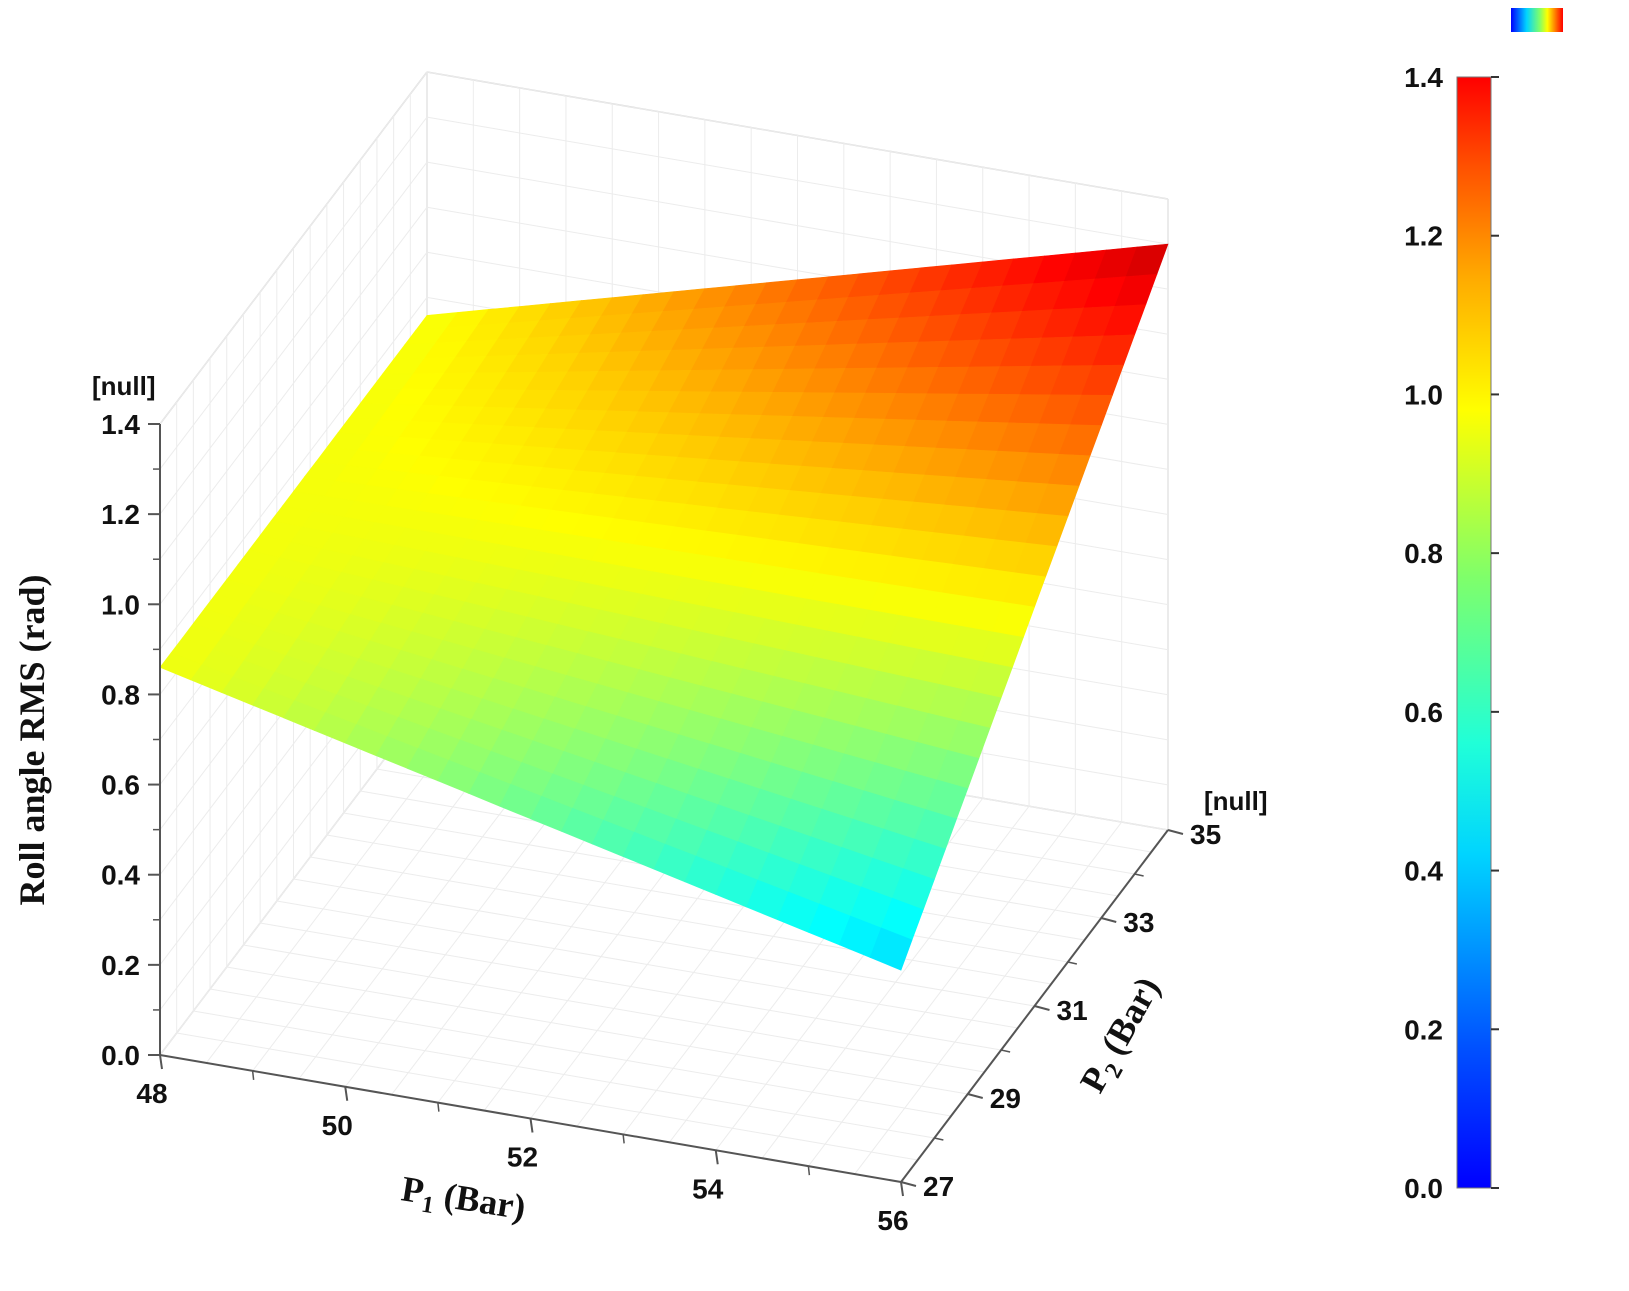  I want to click on colormap-swatch-icon, so click(1537, 20).